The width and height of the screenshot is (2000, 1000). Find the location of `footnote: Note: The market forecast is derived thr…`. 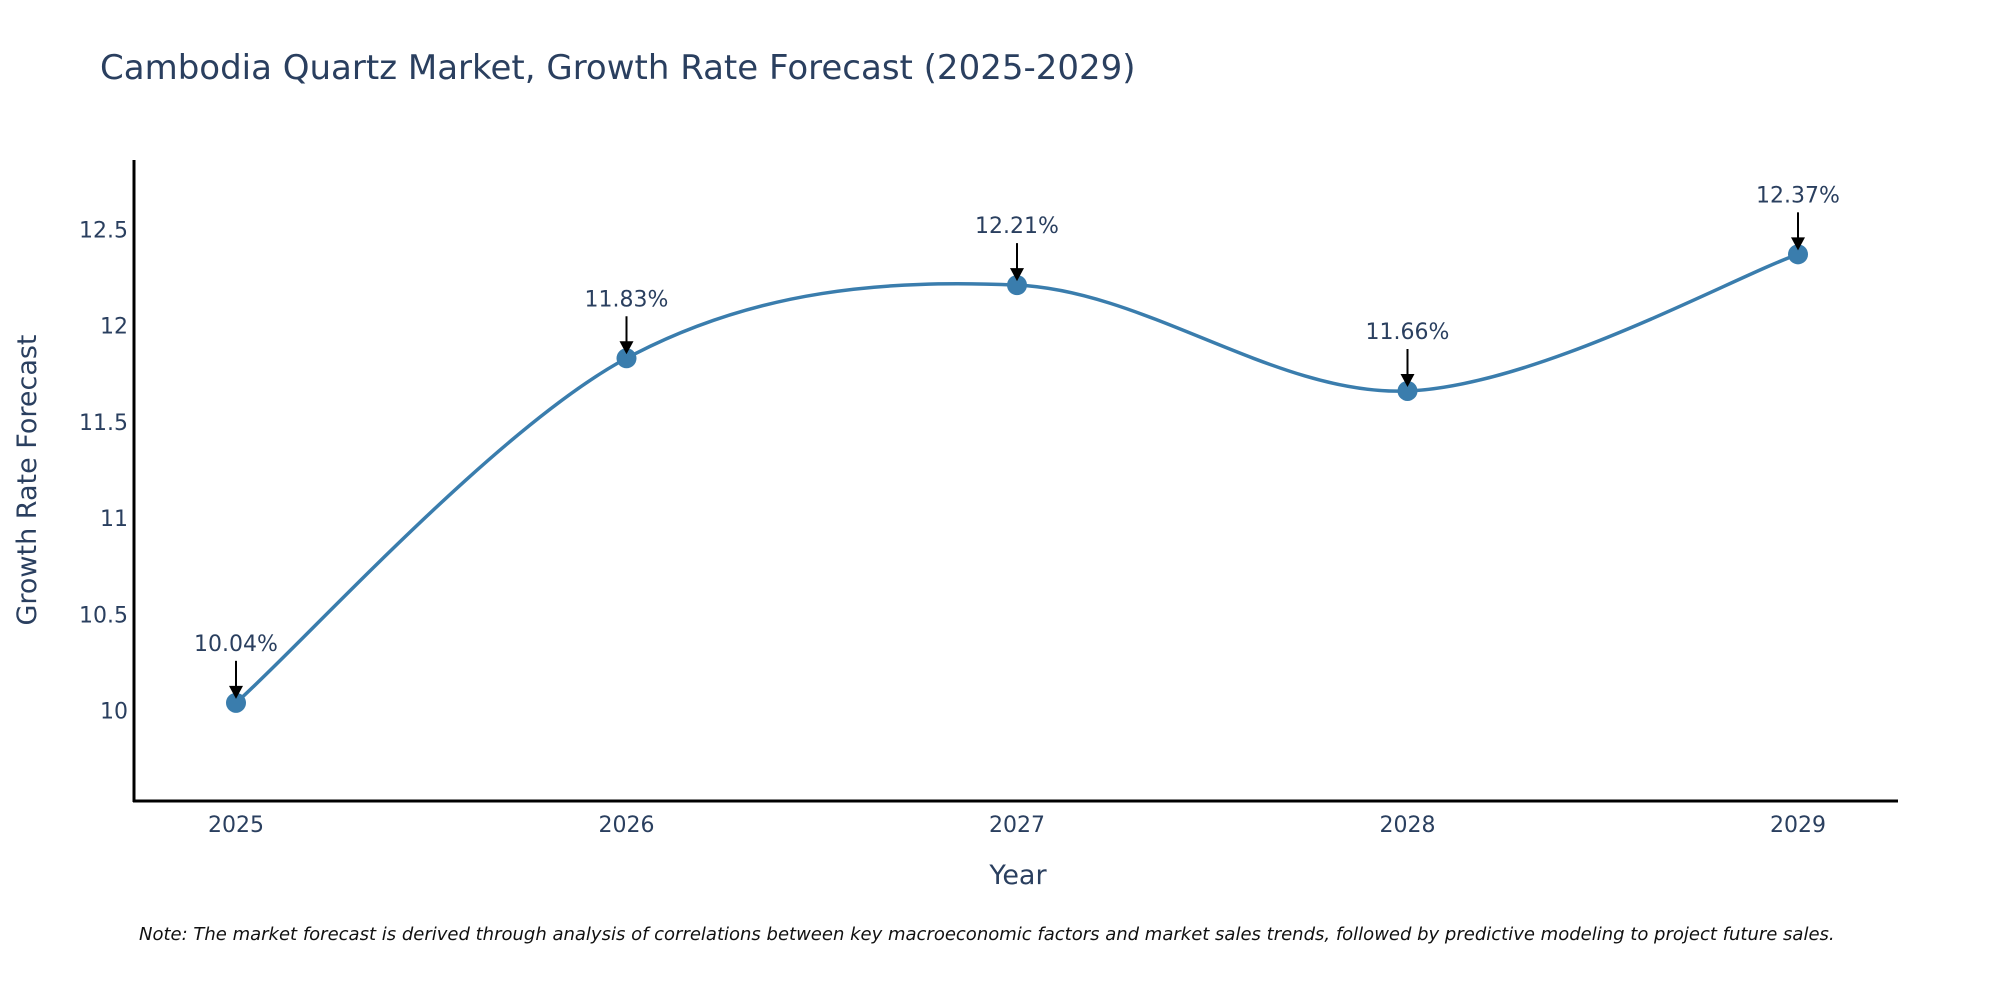

footnote: Note: The market forecast is derived thr… is located at coordinates (987, 934).